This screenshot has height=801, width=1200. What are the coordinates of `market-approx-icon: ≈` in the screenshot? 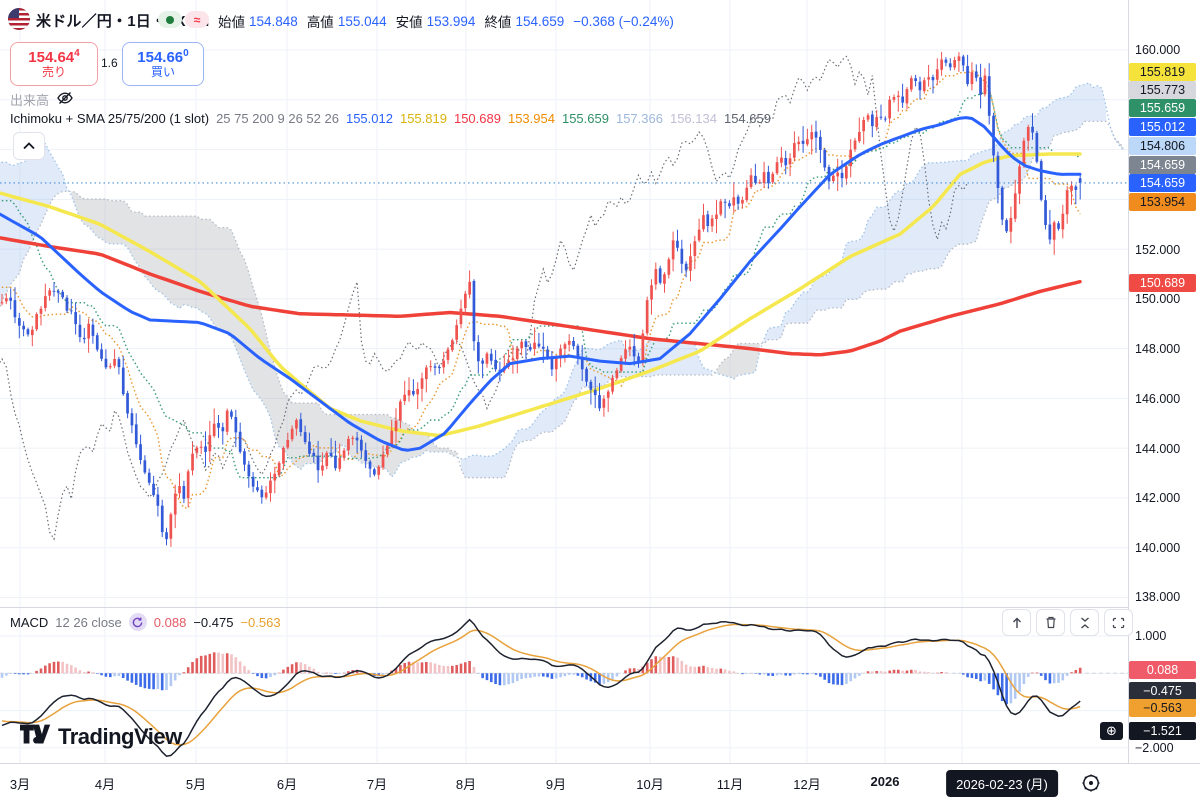 It's located at (197, 19).